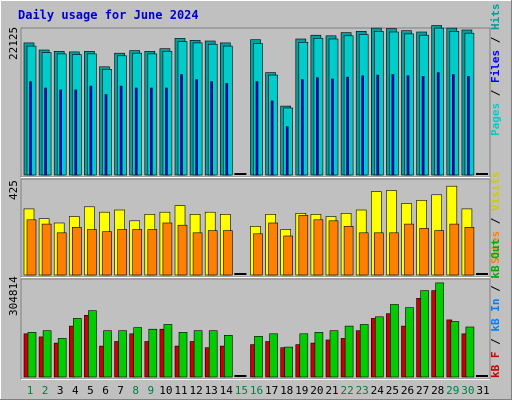 The width and height of the screenshot is (512, 404). What do you see at coordinates (495, 289) in the screenshot?
I see `legend-sep-5: /` at bounding box center [495, 289].